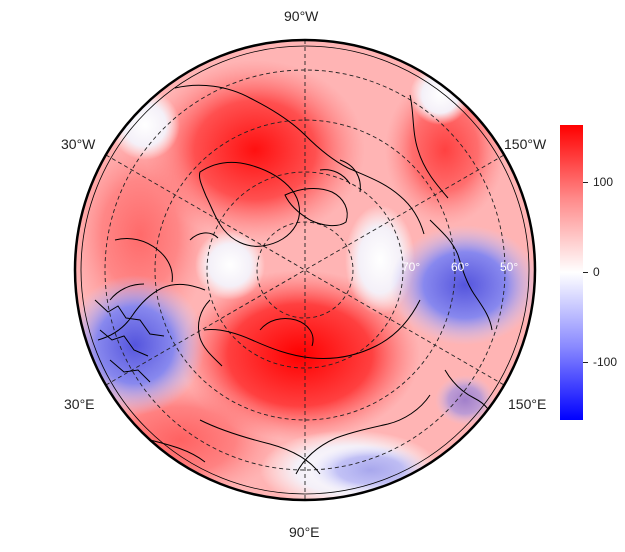  What do you see at coordinates (78, 144) in the screenshot?
I see `lon-label-upper-left: 30°W` at bounding box center [78, 144].